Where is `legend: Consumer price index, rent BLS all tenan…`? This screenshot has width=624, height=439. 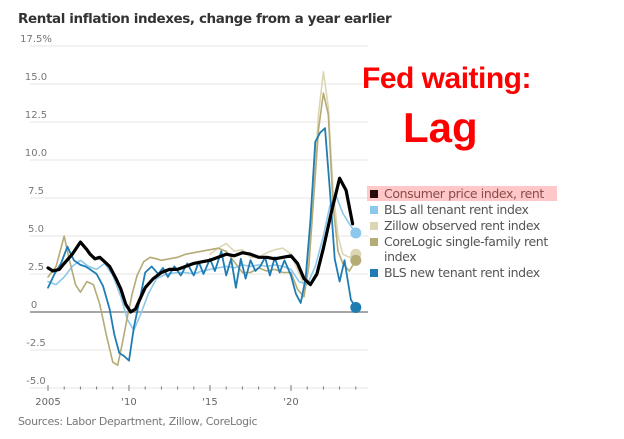 legend: Consumer price index, rent BLS all tenan… is located at coordinates (462, 233).